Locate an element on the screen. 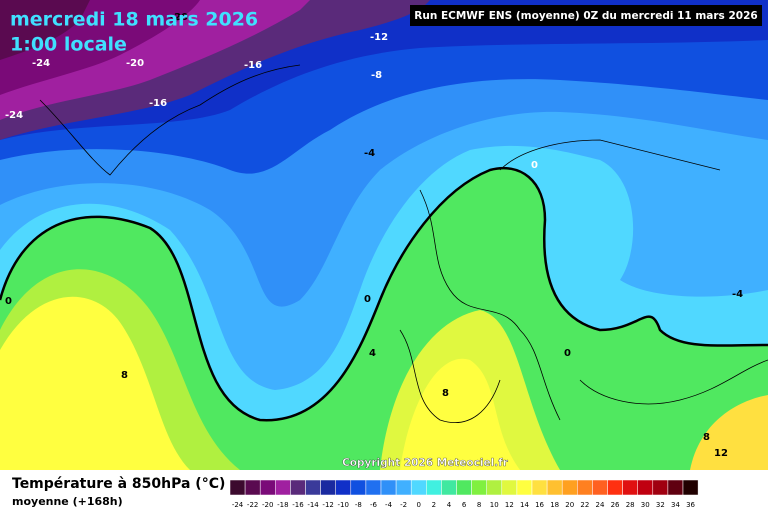 The width and height of the screenshot is (768, 516). legend-label: 12 is located at coordinates (509, 505).